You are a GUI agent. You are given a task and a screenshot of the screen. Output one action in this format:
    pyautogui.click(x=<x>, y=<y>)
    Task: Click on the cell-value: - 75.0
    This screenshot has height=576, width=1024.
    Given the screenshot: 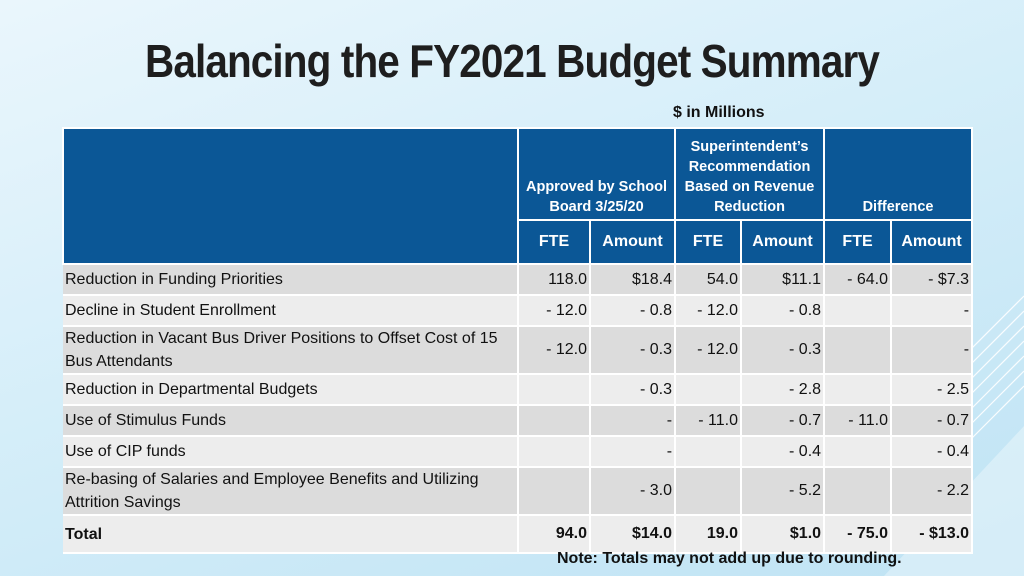 What is the action you would take?
    pyautogui.click(x=858, y=534)
    